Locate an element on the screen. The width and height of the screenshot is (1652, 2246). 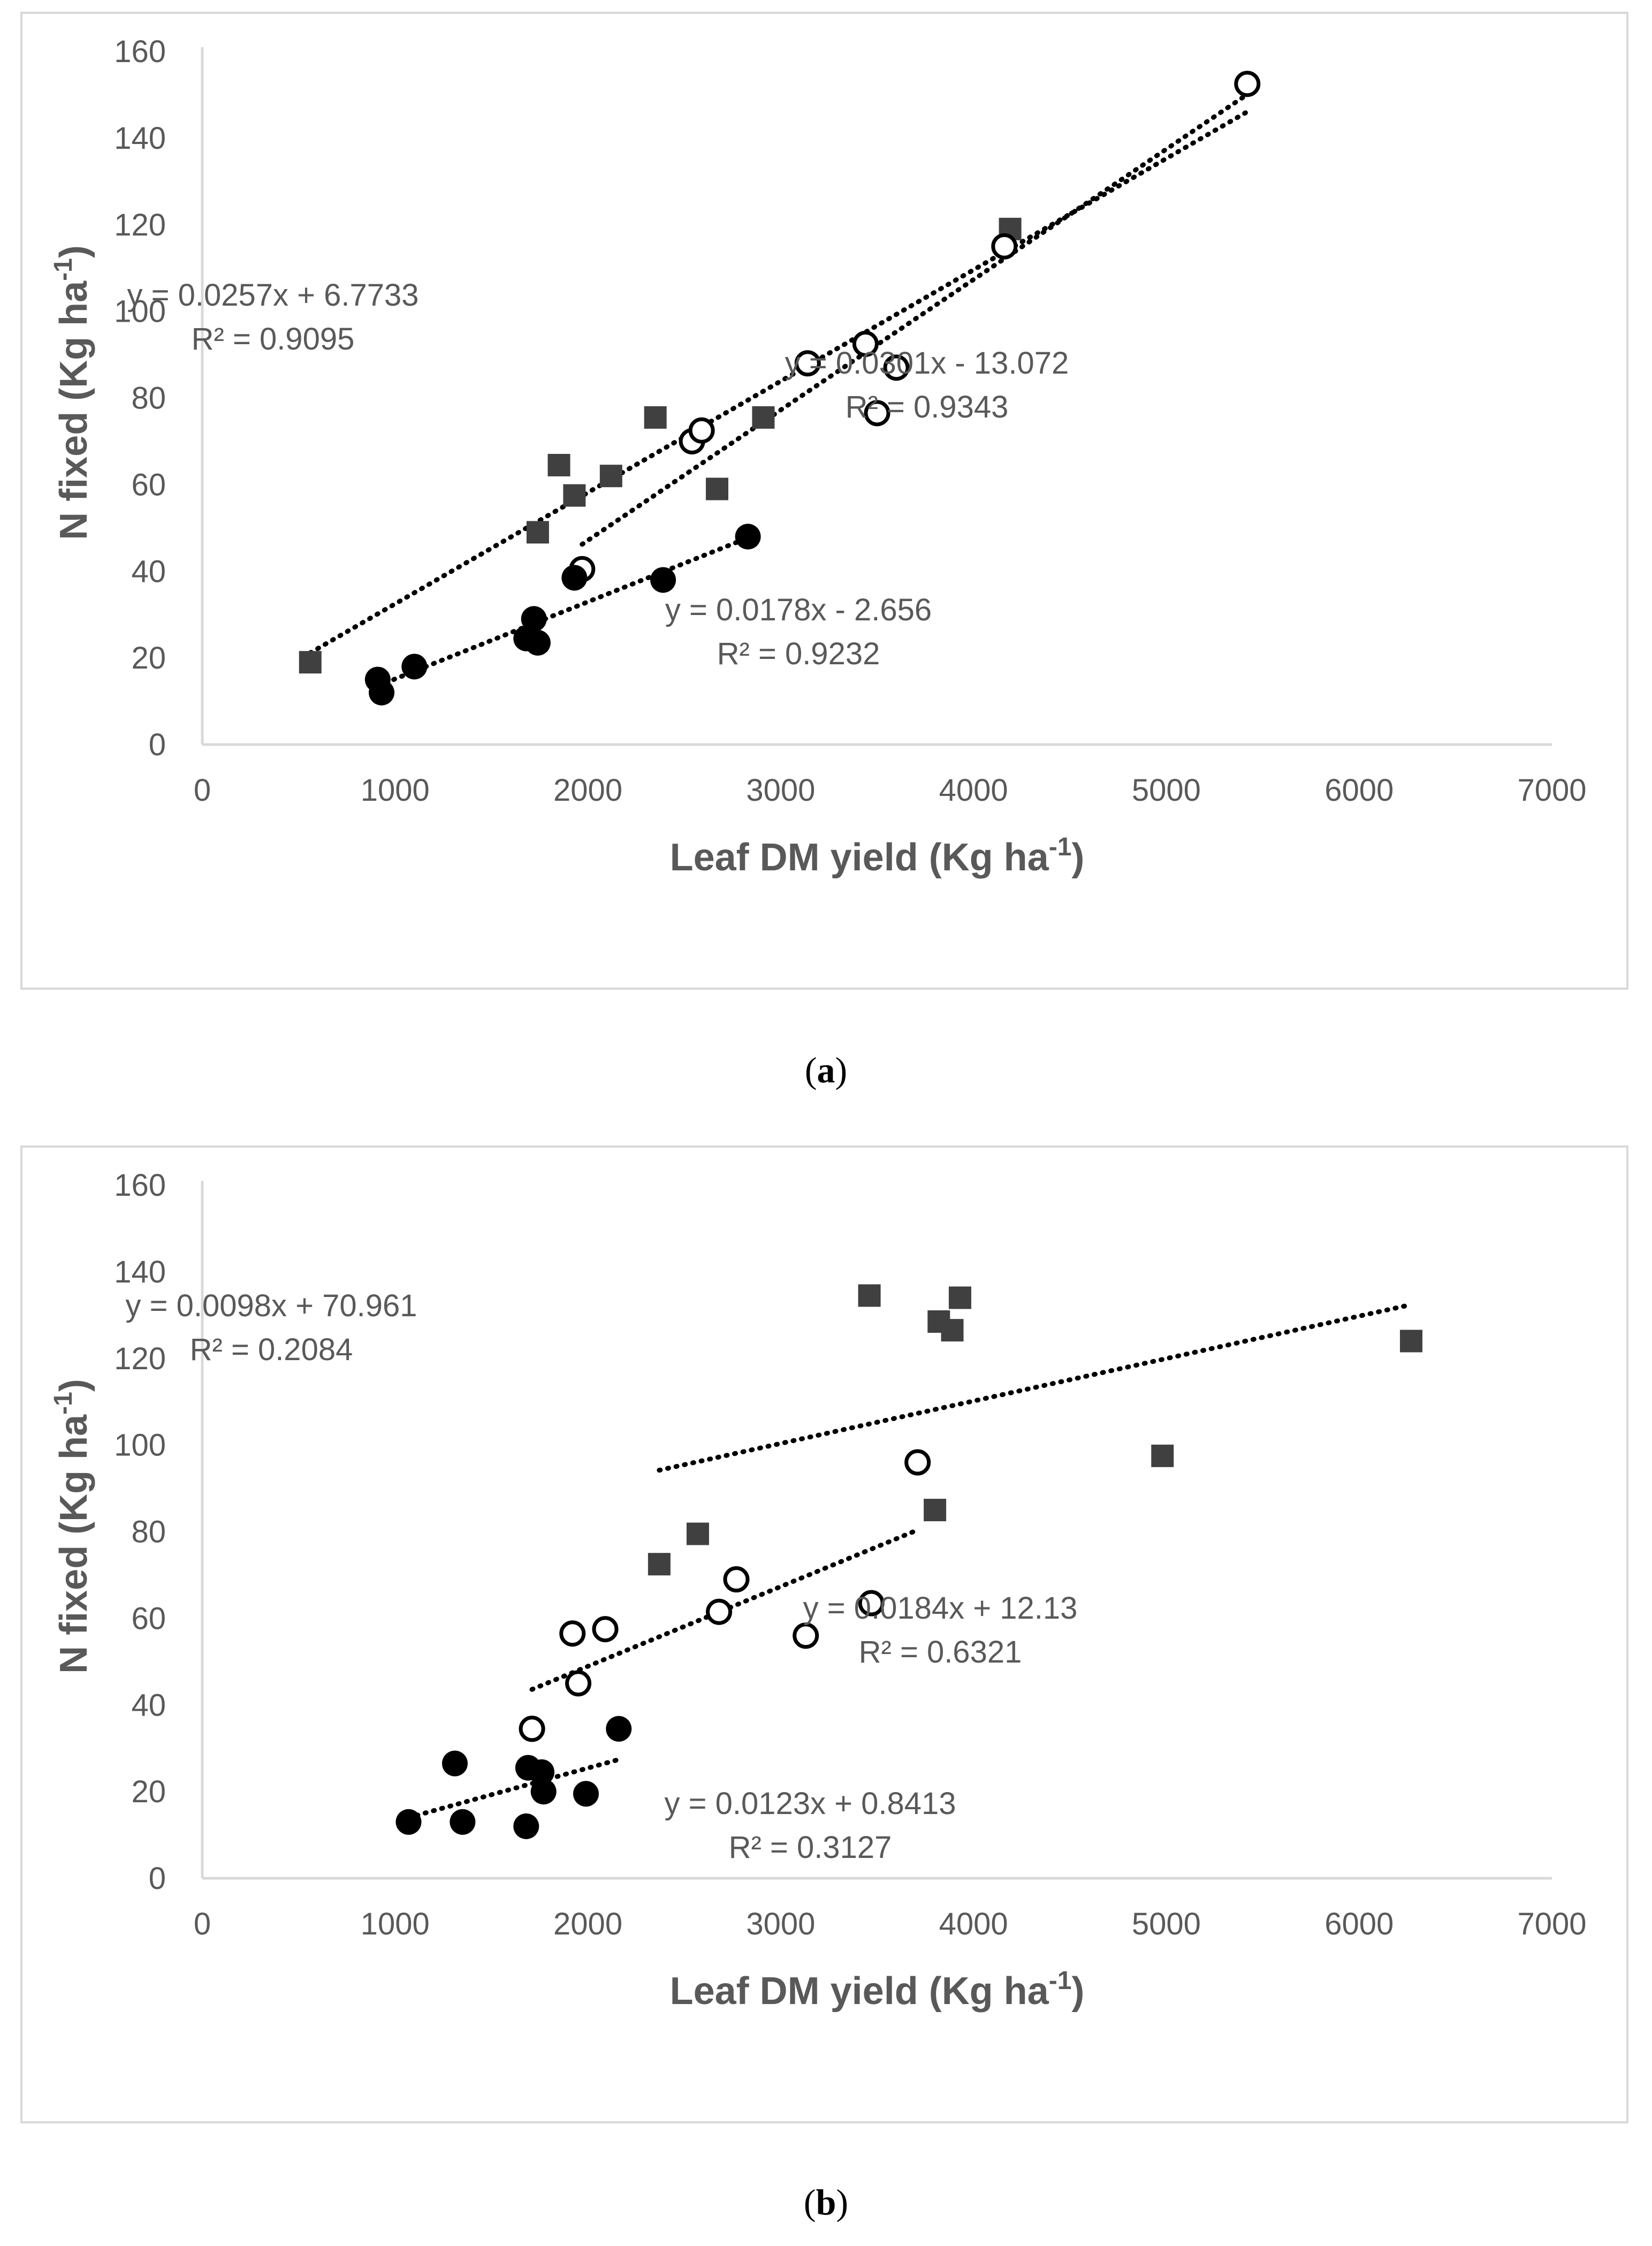
regression-equation: y = 0.0257x + 6.7733 is located at coordinates (273, 295).